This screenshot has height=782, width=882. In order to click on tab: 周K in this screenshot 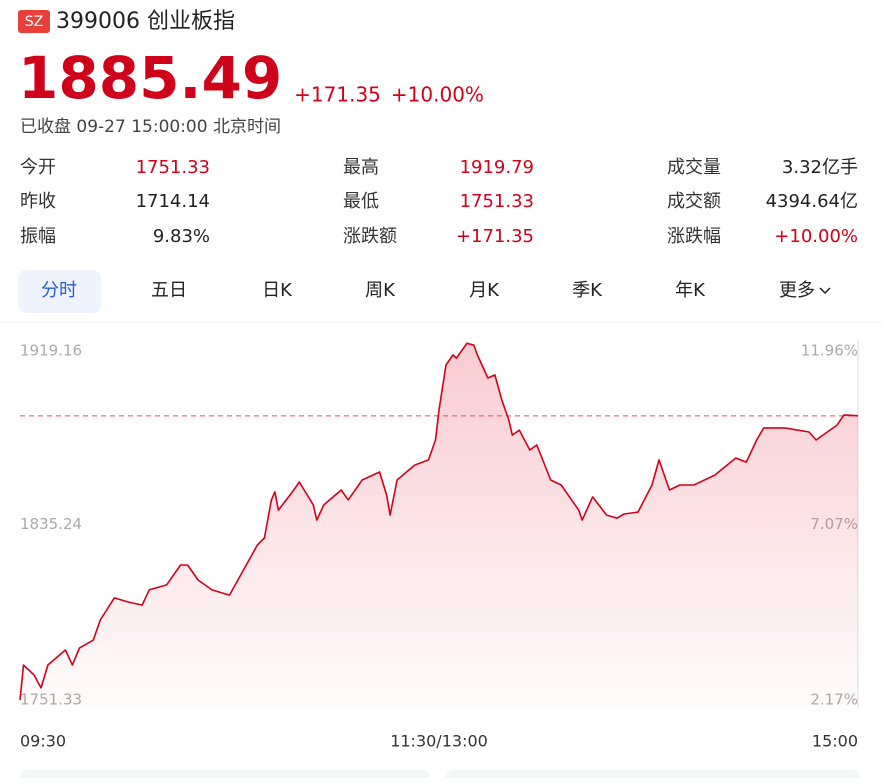, I will do `click(380, 290)`.